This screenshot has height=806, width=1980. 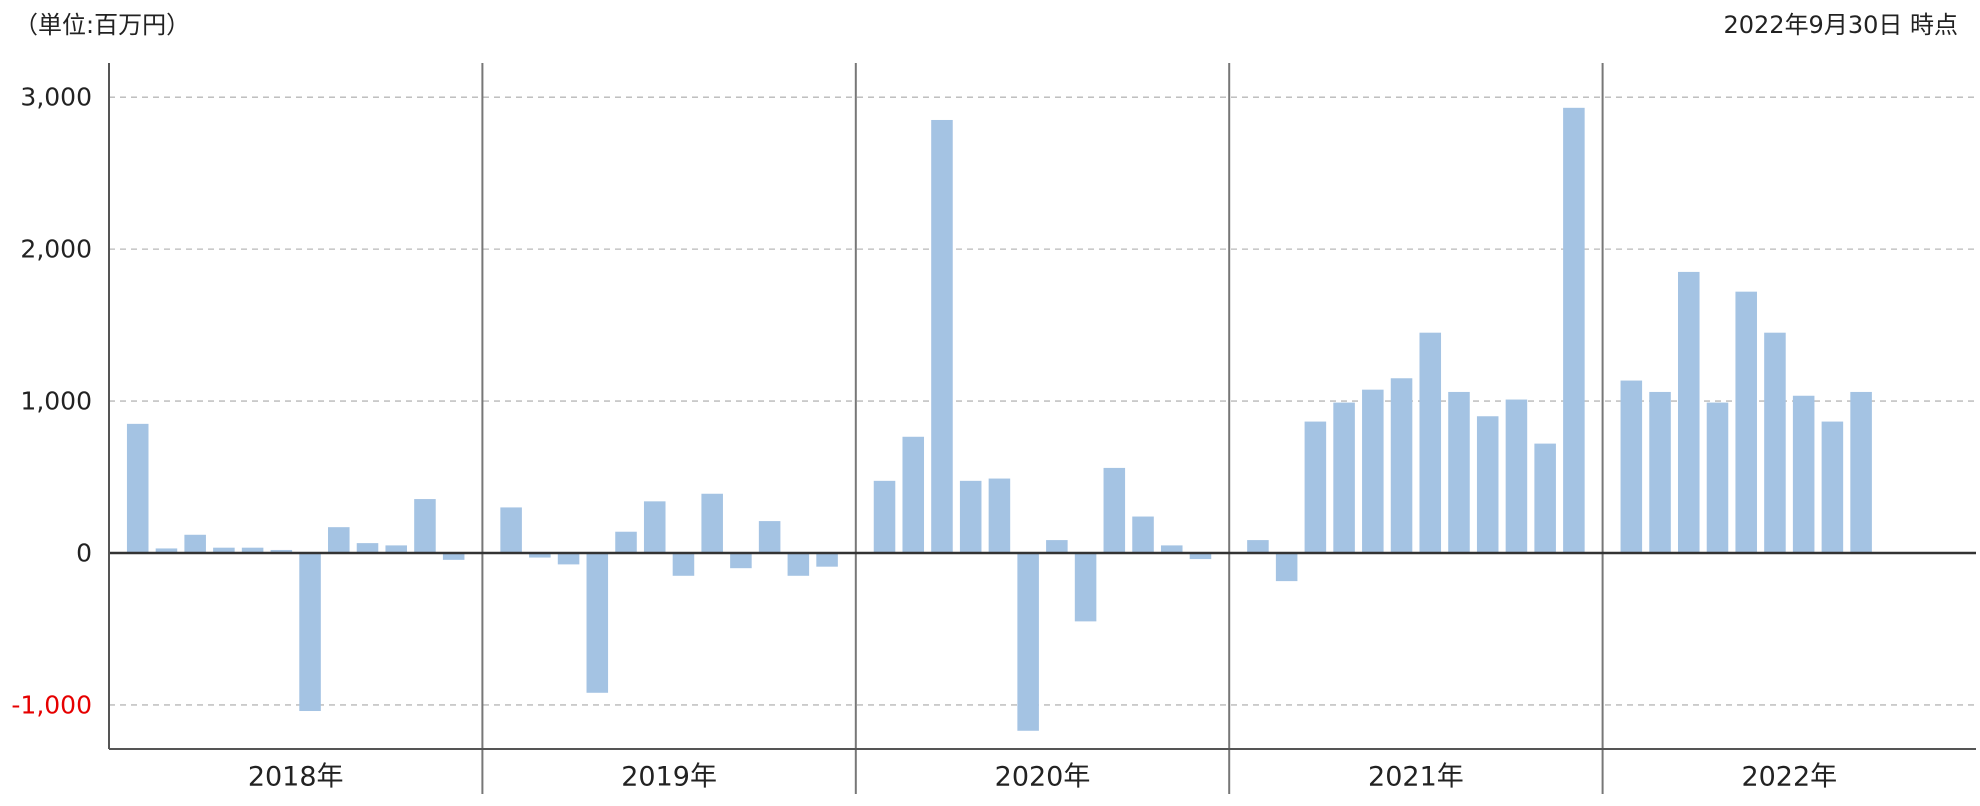 I want to click on x-group-label: 2022年, so click(x=1789, y=777).